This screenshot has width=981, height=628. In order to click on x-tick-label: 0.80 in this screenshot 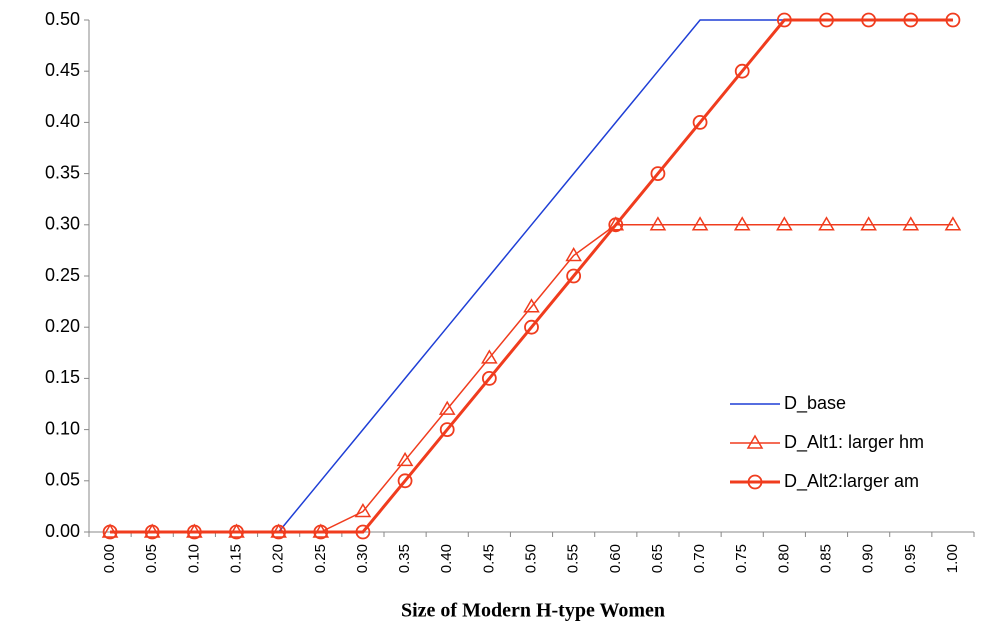, I will do `click(783, 558)`.